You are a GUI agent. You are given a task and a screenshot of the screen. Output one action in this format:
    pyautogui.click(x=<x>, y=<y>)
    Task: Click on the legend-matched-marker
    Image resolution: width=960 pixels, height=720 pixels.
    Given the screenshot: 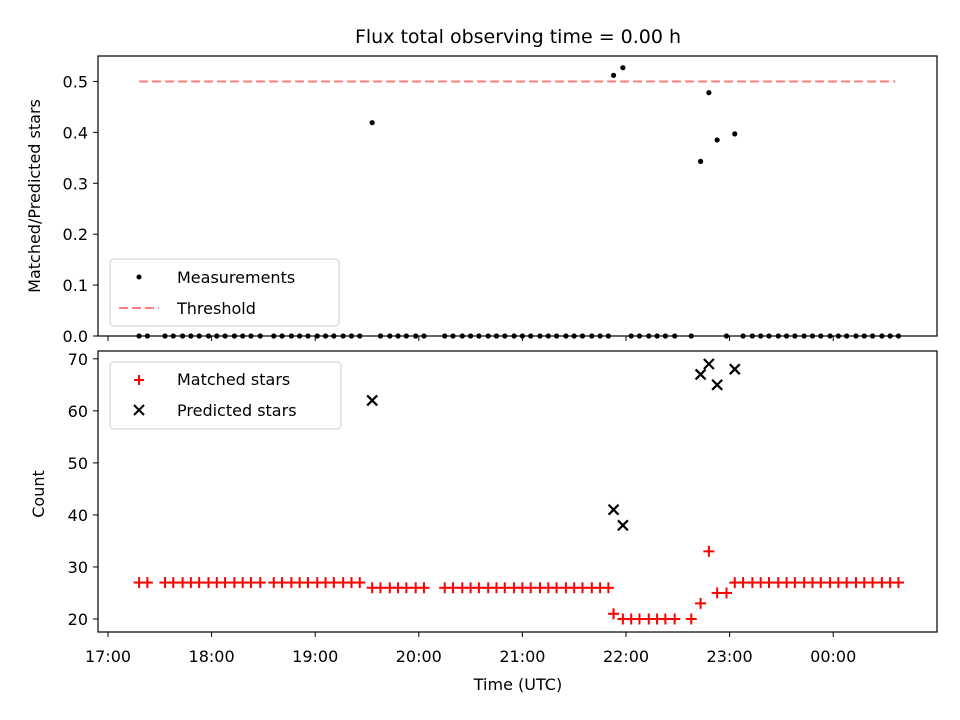 What is the action you would take?
    pyautogui.click(x=139, y=380)
    